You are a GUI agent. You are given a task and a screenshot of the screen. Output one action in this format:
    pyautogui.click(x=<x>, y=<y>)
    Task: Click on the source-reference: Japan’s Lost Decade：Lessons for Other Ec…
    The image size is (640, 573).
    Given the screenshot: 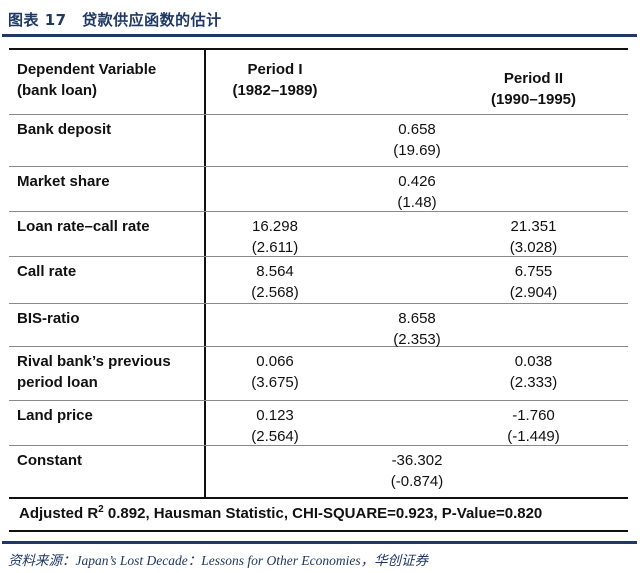 What is the action you would take?
    pyautogui.click(x=218, y=560)
    